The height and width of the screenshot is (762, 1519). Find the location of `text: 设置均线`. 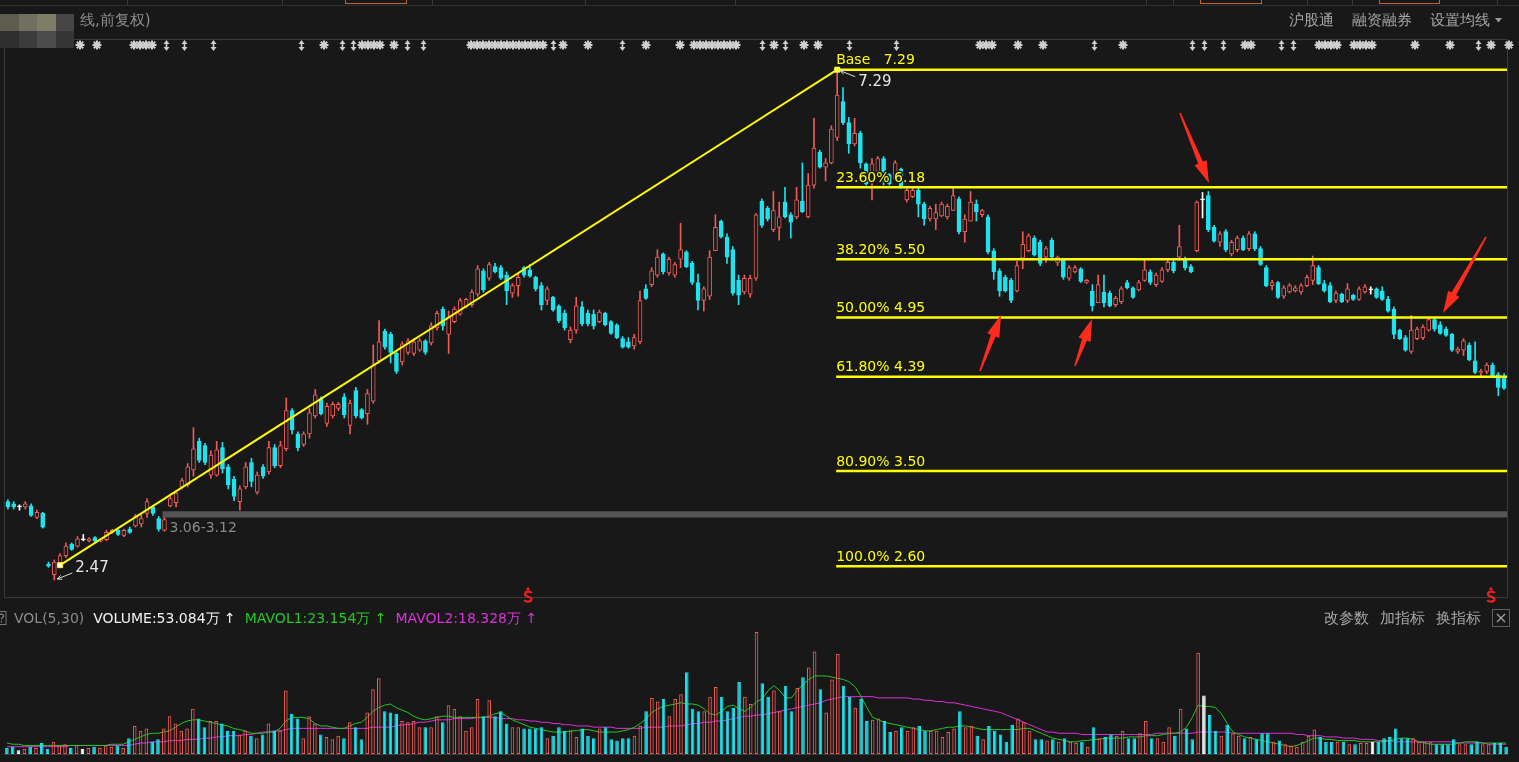

text: 设置均线 is located at coordinates (1460, 20).